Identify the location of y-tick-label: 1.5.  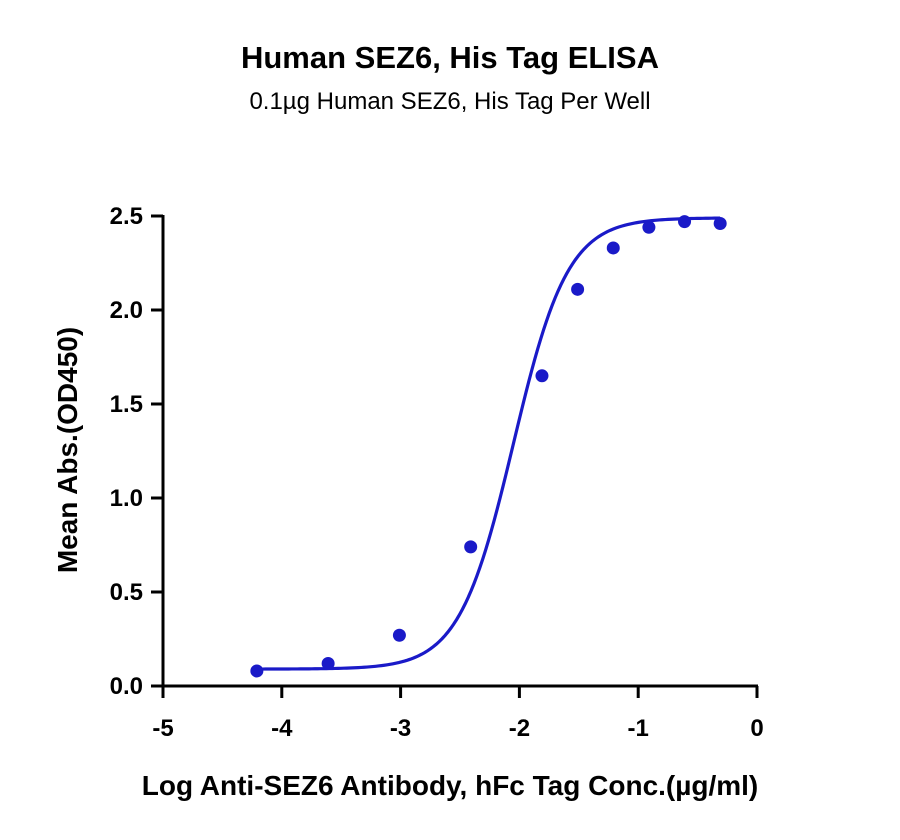
(126, 404).